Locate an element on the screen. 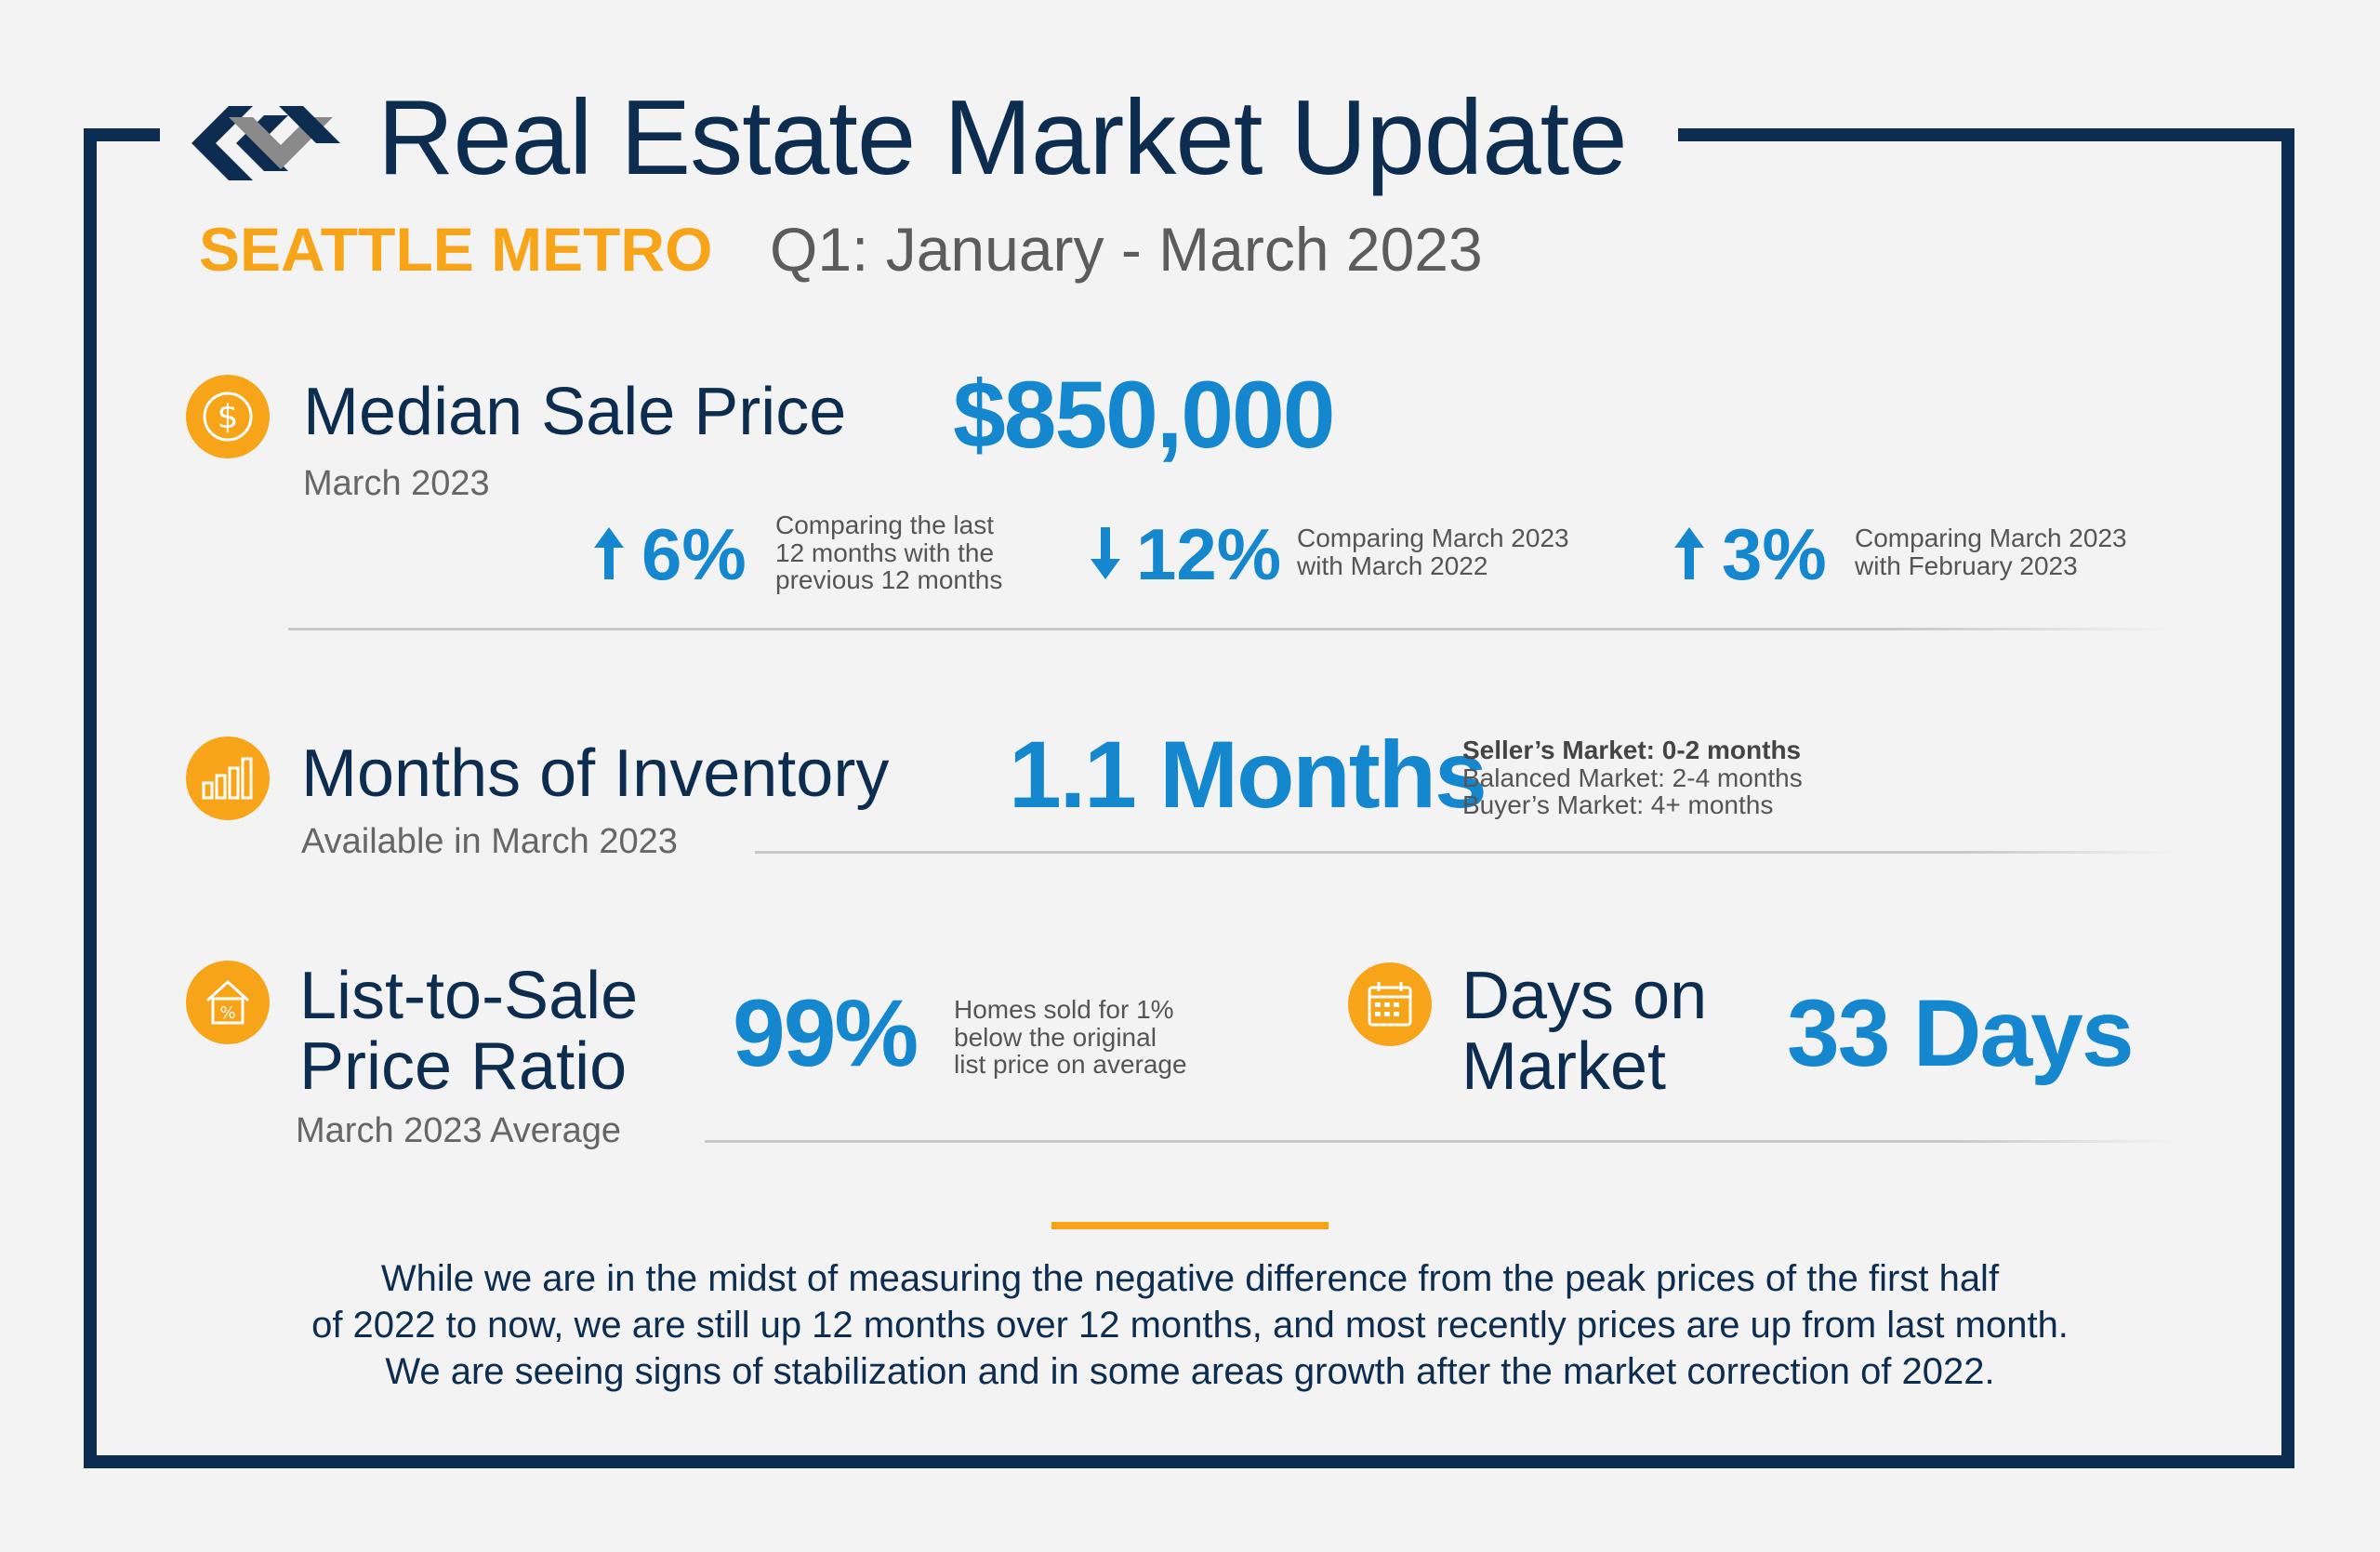 The height and width of the screenshot is (1552, 2380). list-to-sale-value: 99% is located at coordinates (826, 1033).